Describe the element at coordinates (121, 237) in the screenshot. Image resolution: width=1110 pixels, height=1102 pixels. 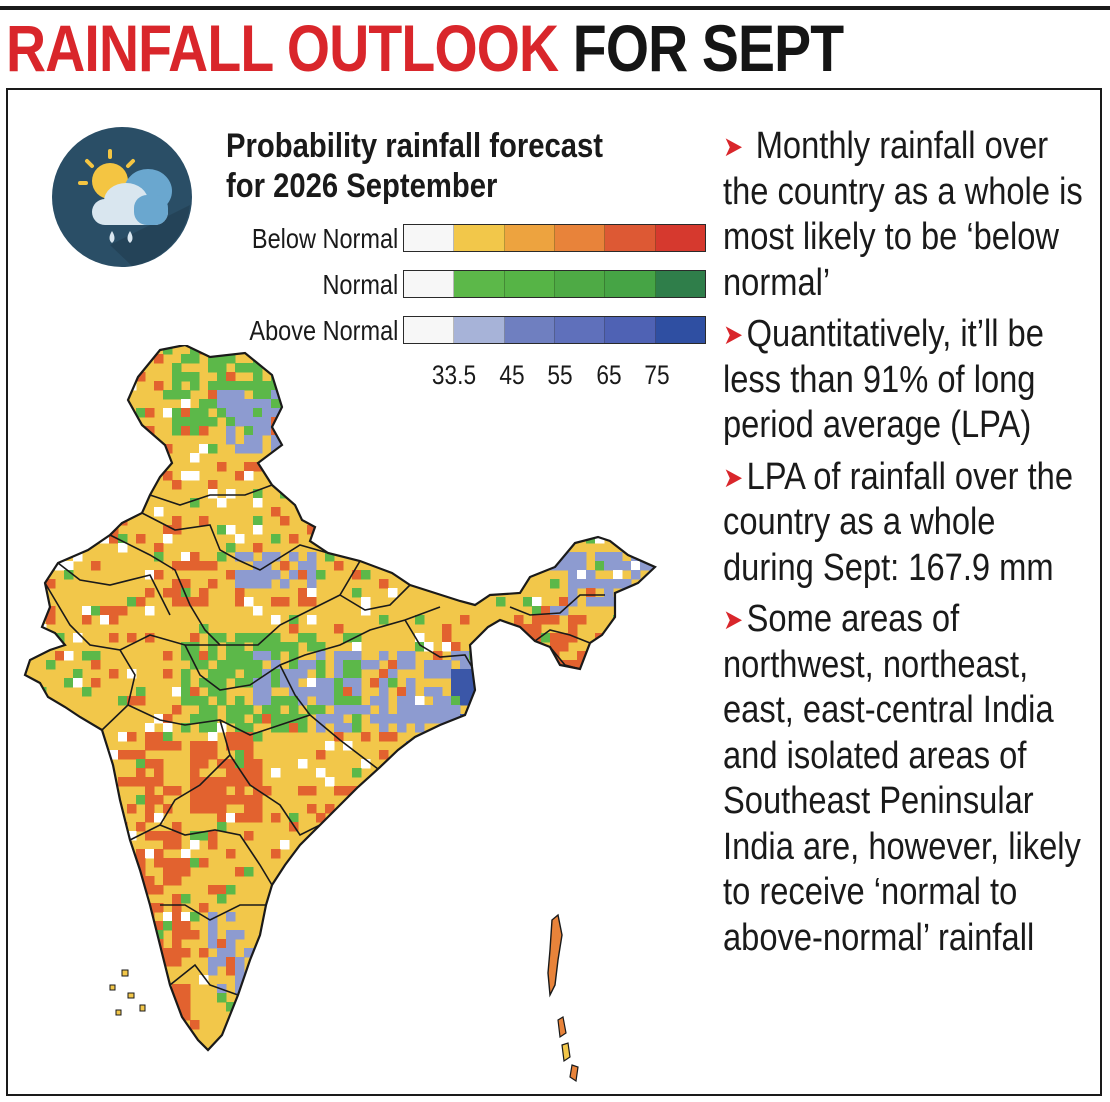
I see `raindrops-icon` at that location.